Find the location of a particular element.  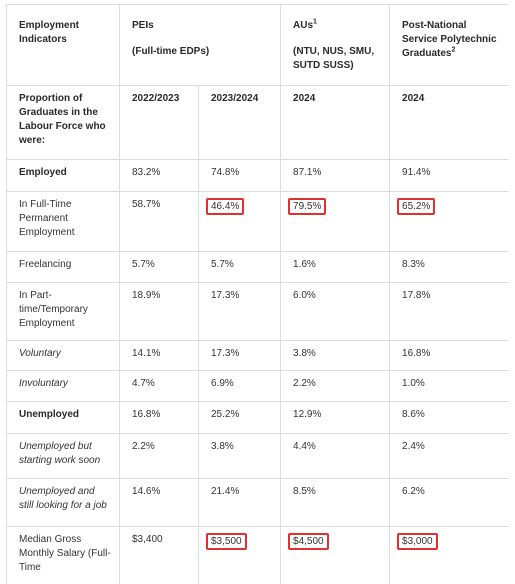

value: 1.6% is located at coordinates (304, 264).